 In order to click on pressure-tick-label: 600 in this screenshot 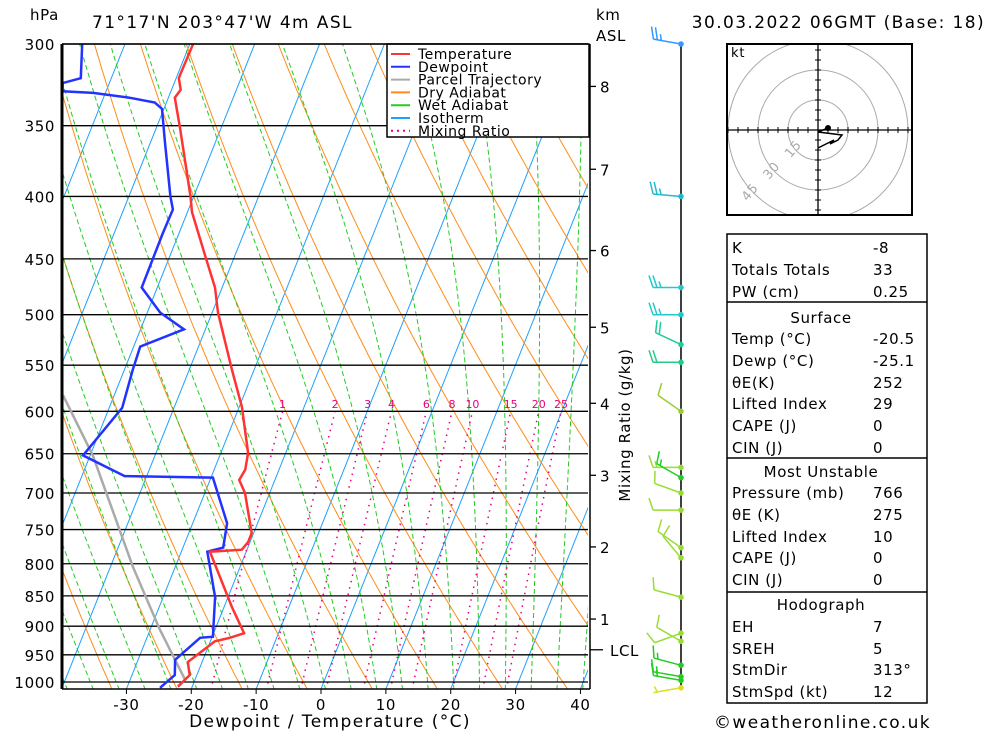, I will do `click(40, 412)`.